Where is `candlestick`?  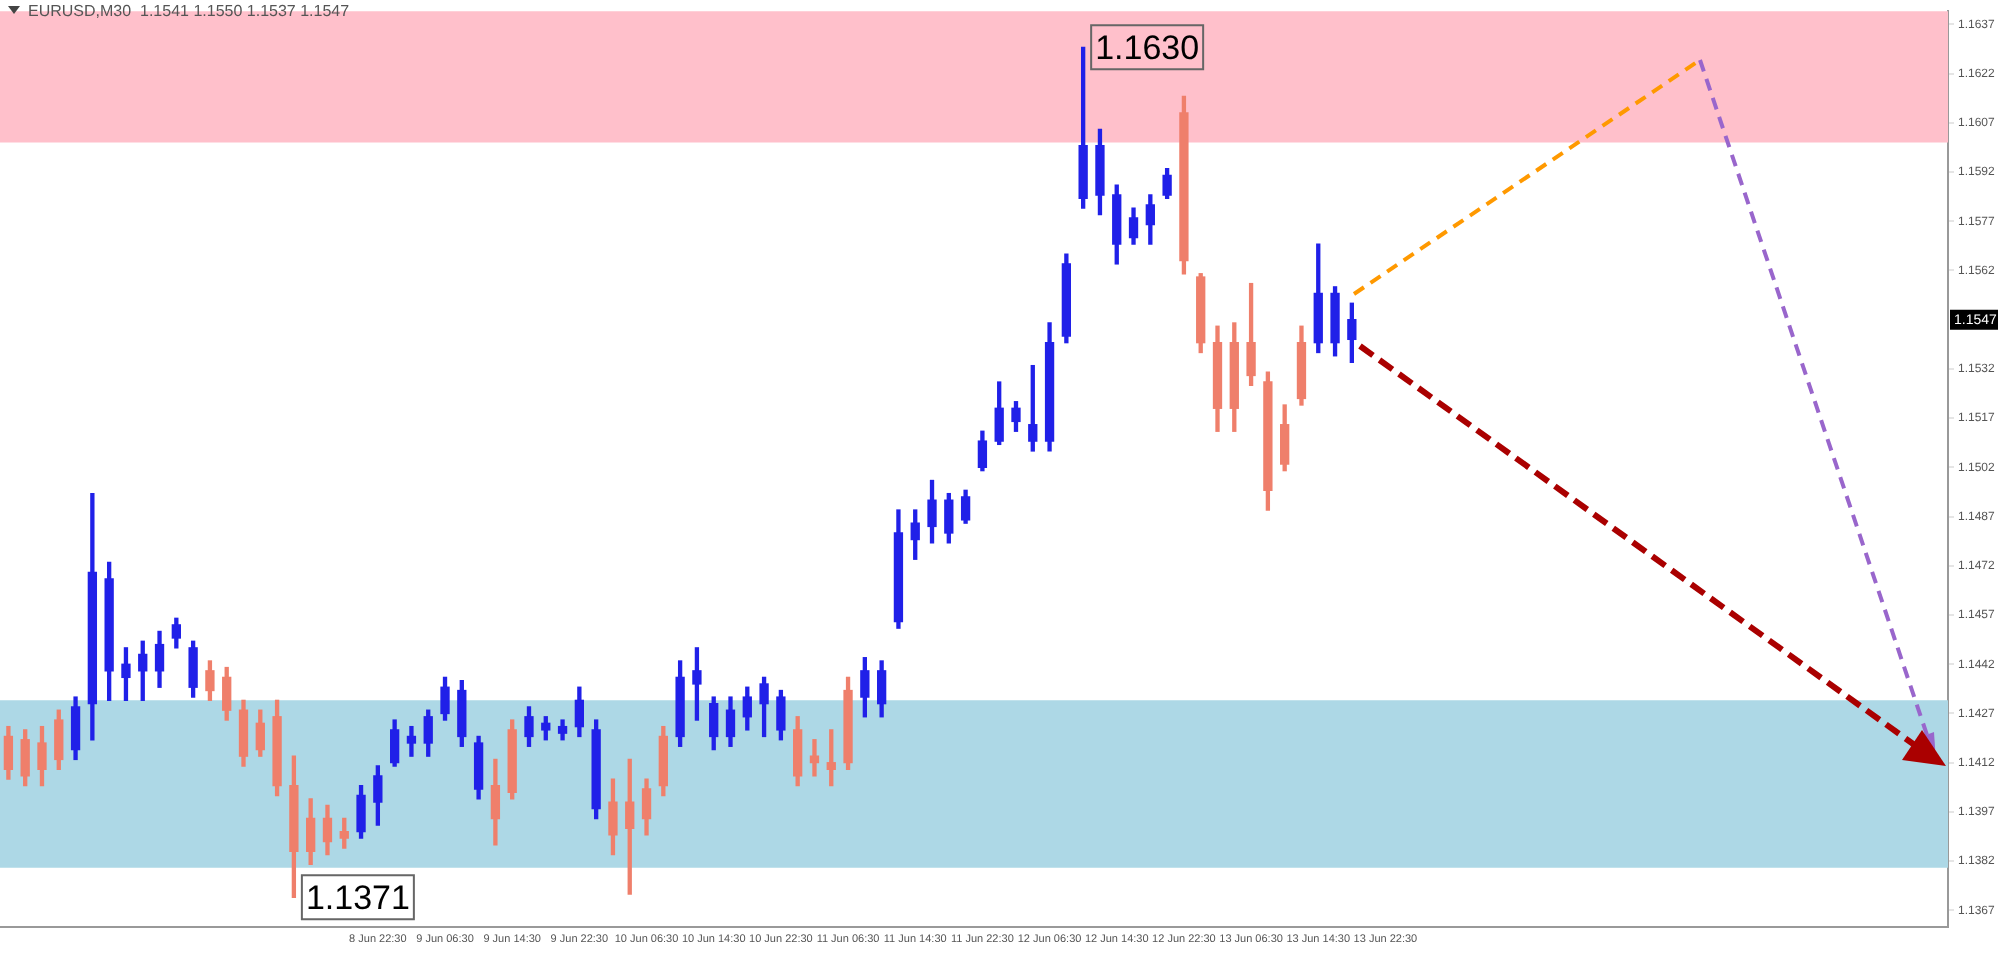
candlestick is located at coordinates (814, 758).